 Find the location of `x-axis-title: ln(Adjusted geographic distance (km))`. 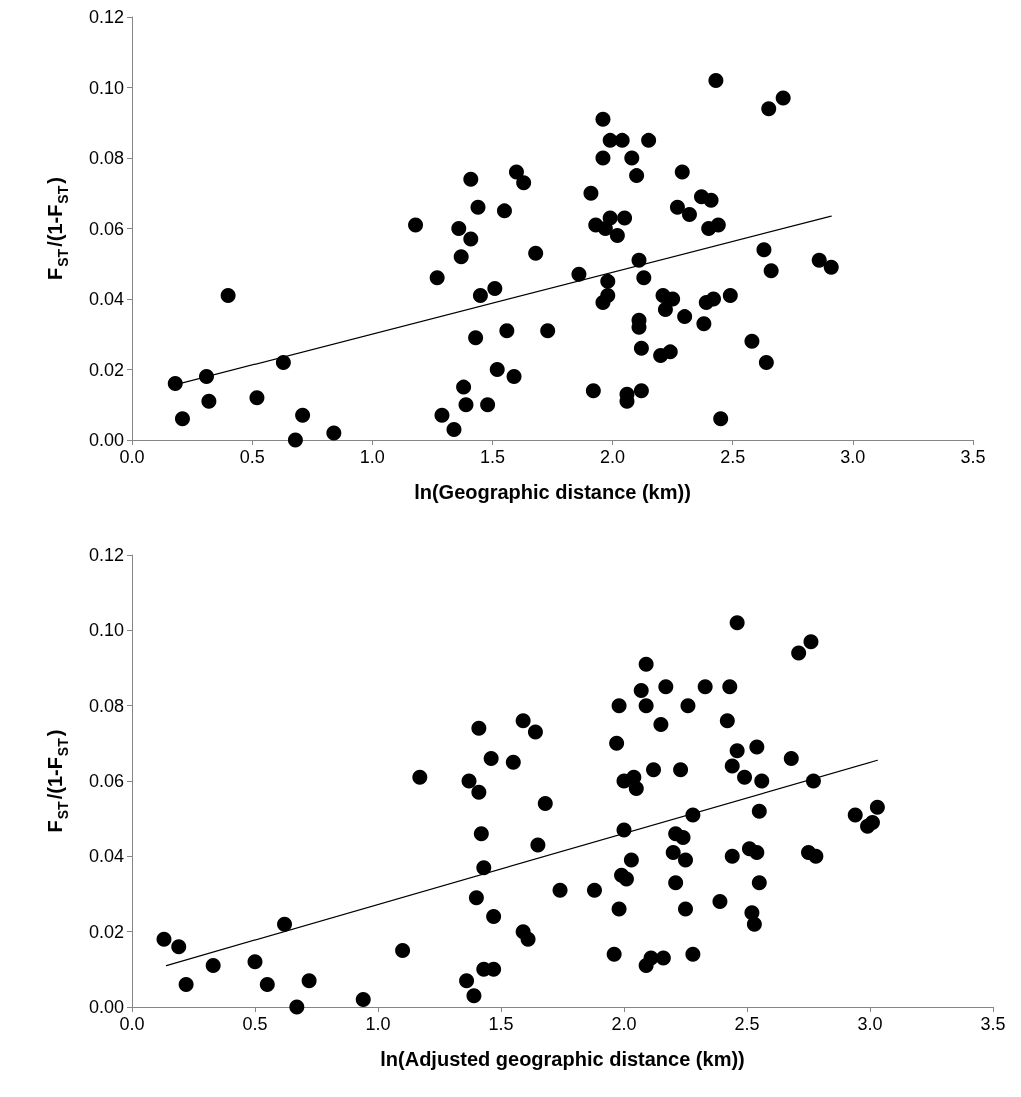

x-axis-title: ln(Adjusted geographic distance (km)) is located at coordinates (562, 1059).